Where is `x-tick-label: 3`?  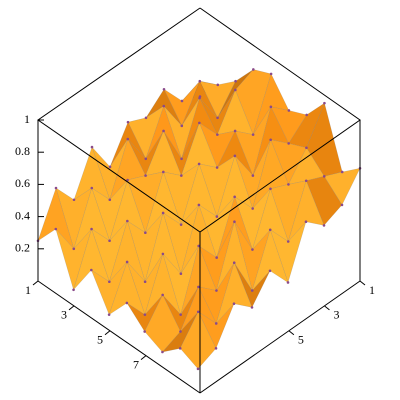
x-tick-label: 3 is located at coordinates (64, 315).